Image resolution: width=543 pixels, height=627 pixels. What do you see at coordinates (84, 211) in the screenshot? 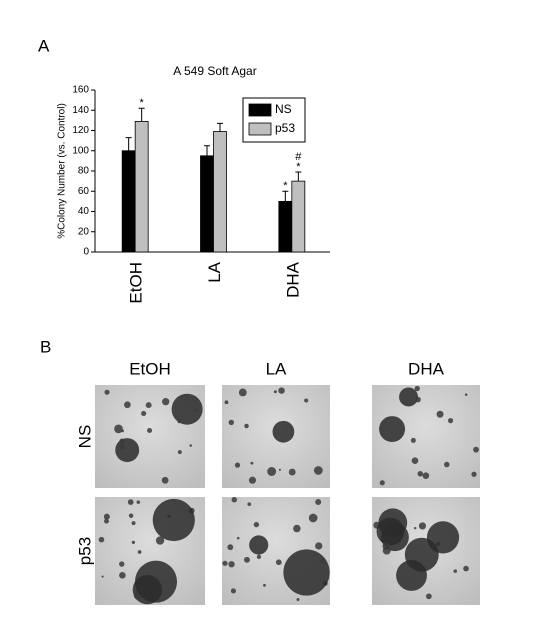
I see `y-tick-label: 40` at bounding box center [84, 211].